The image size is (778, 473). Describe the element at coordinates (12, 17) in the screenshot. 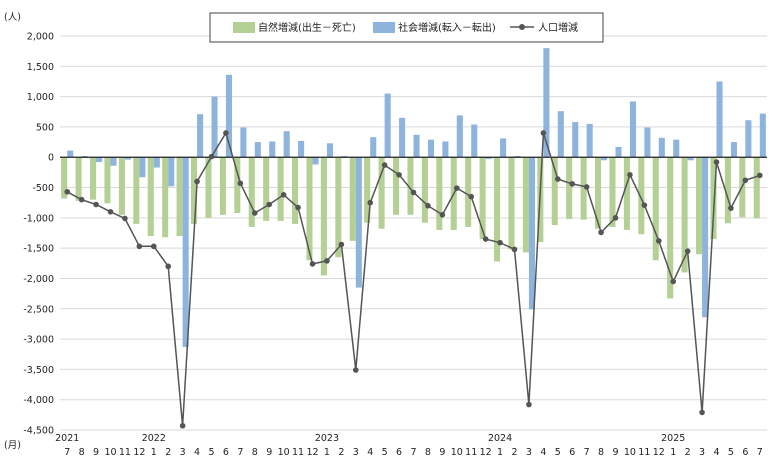

I see `y-unit-label: (人)` at that location.